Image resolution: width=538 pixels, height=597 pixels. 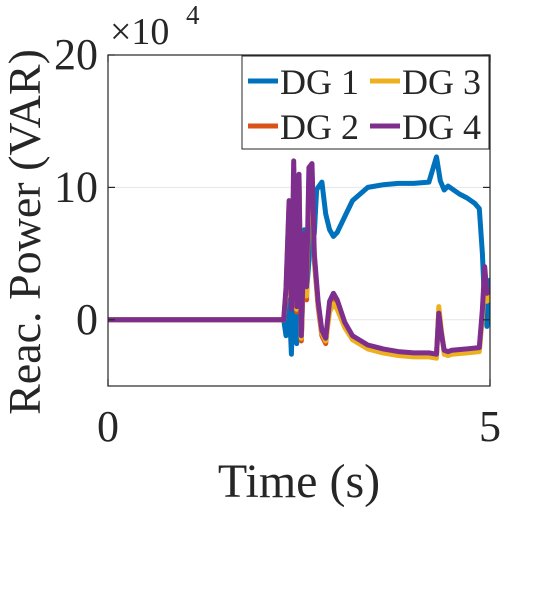 I want to click on legend-entry-dg-1: DG 1, so click(x=303, y=82).